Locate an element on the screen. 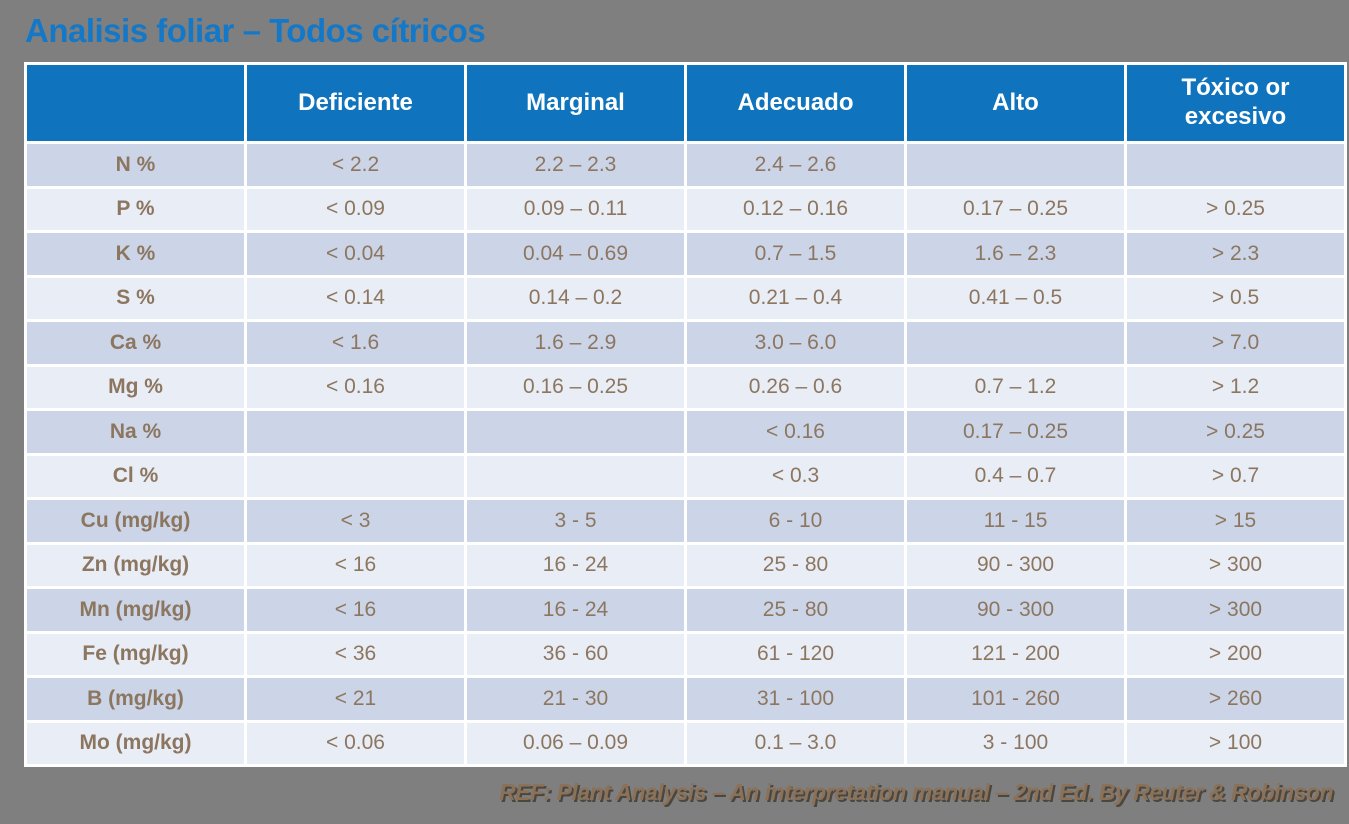 Image resolution: width=1349 pixels, height=824 pixels. table-cell: < 0.14 is located at coordinates (355, 298).